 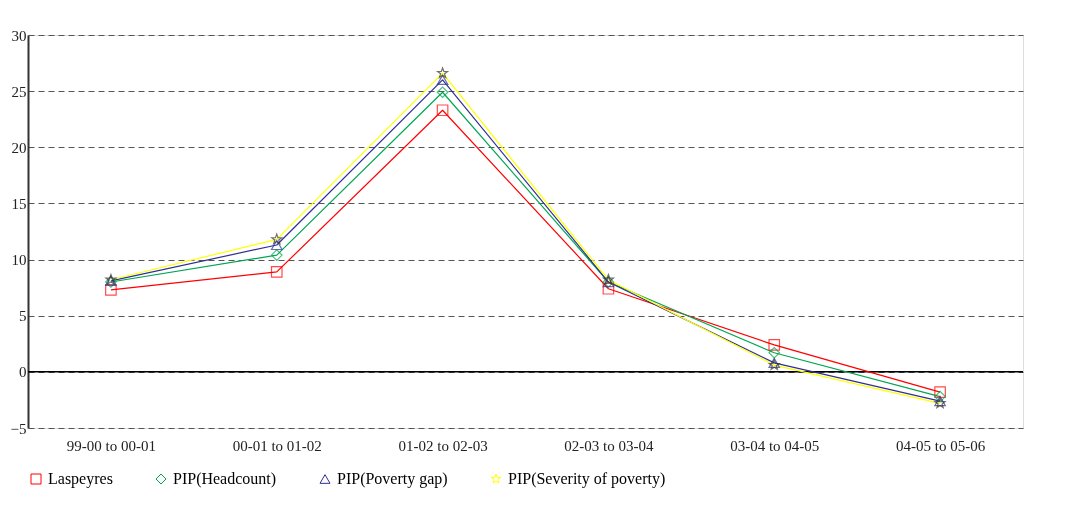 What do you see at coordinates (23, 372) in the screenshot?
I see `y-tick-label: 0` at bounding box center [23, 372].